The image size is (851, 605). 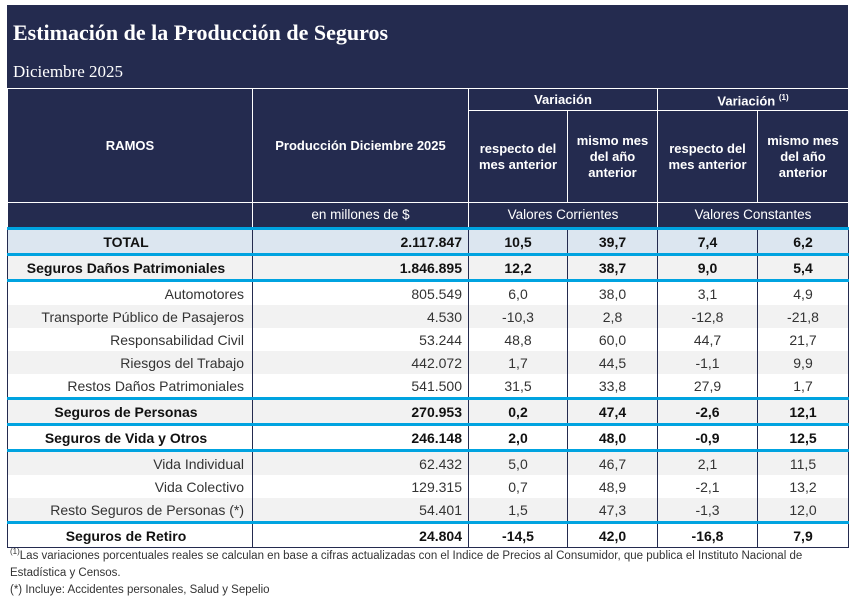 What do you see at coordinates (360, 438) in the screenshot?
I see `production-value: 246.148` at bounding box center [360, 438].